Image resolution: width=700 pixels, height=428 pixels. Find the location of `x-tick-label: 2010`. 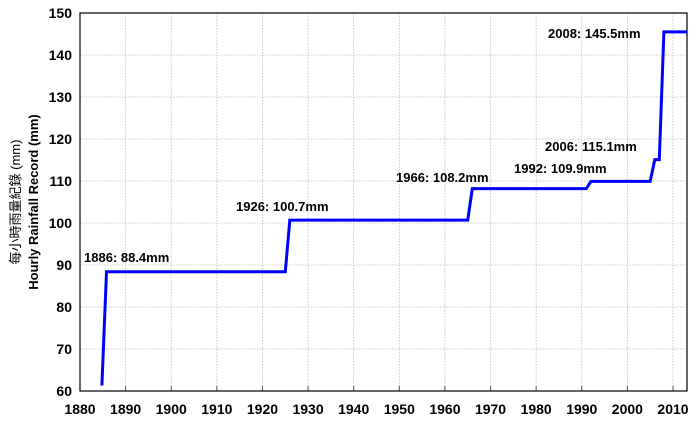

x-tick-label: 2010 is located at coordinates (672, 409).